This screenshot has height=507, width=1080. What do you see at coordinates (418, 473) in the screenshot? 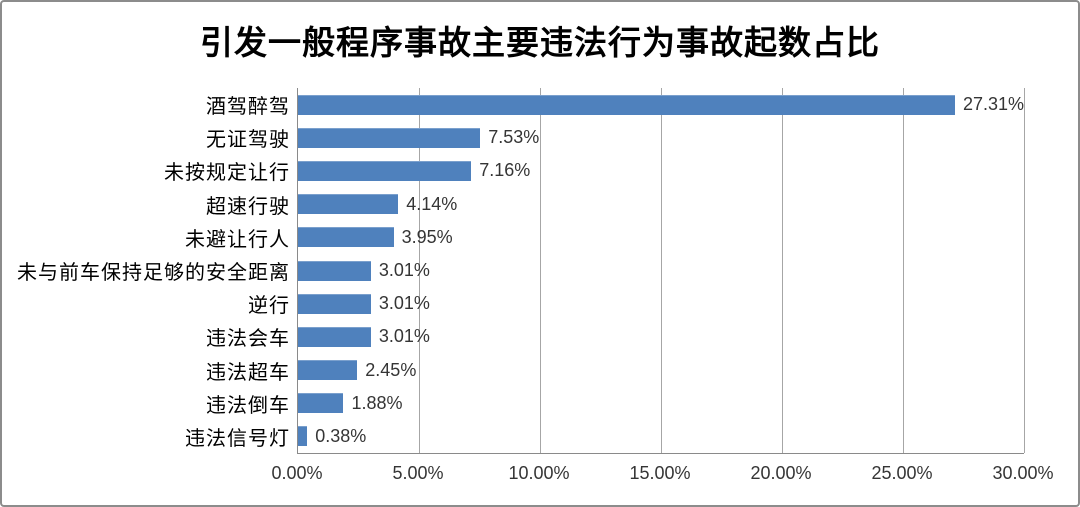
I see `x-tick-label: 5.00%` at bounding box center [418, 473].